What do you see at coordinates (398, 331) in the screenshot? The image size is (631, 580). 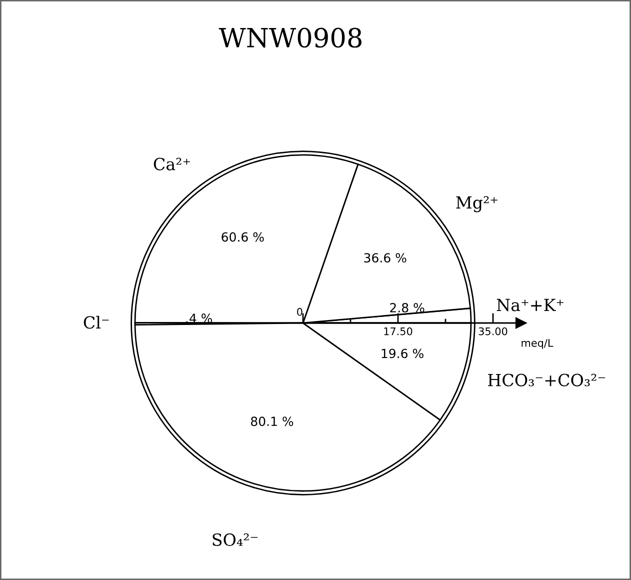 I see `text: 17.50` at bounding box center [398, 331].